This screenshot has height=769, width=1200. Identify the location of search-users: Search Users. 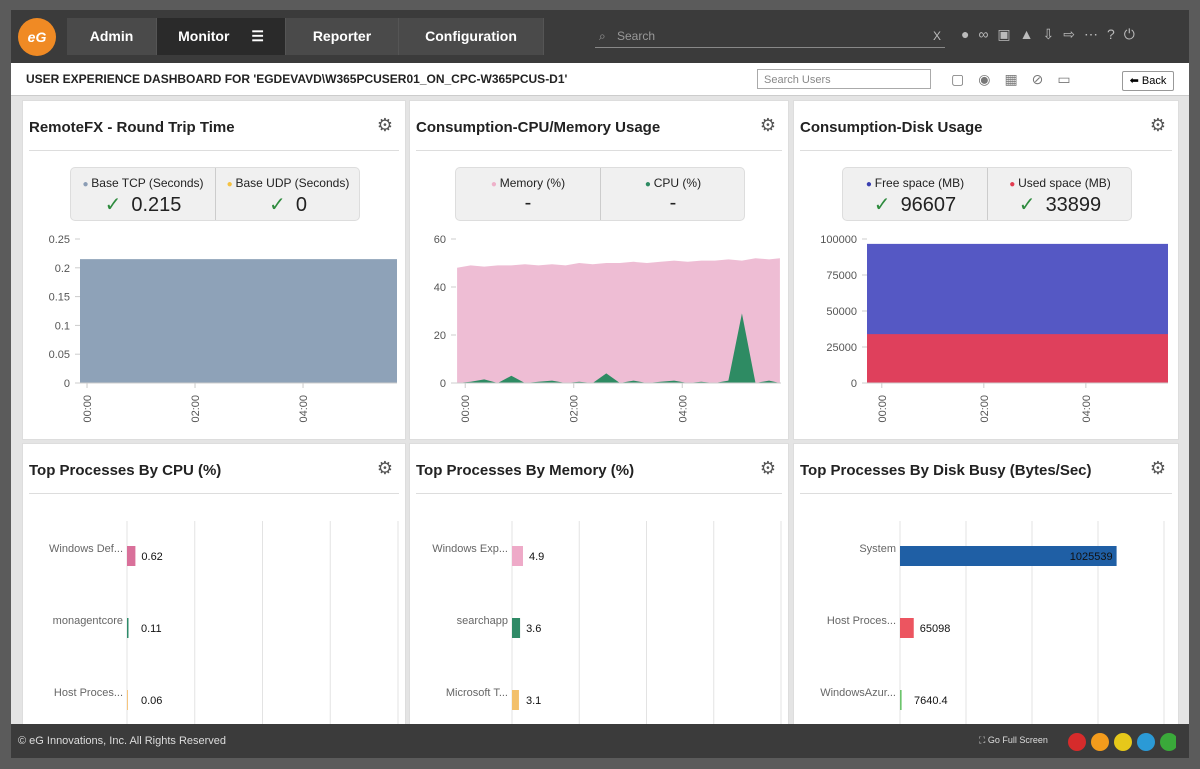
(844, 79).